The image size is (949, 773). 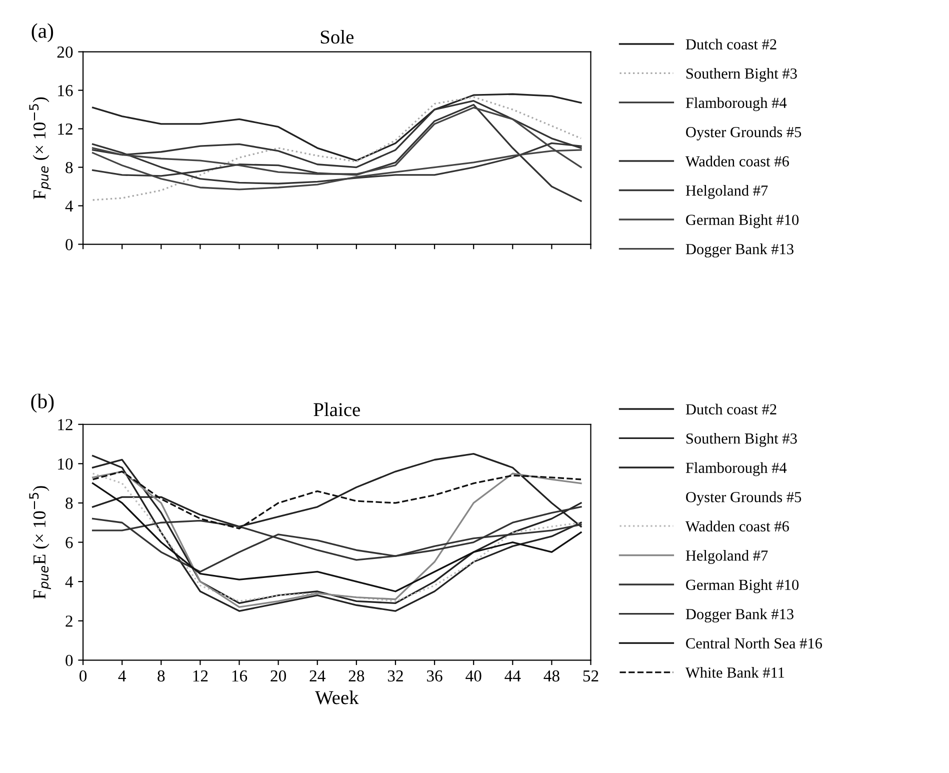 What do you see at coordinates (318, 676) in the screenshot?
I see `x-tick-label: 24` at bounding box center [318, 676].